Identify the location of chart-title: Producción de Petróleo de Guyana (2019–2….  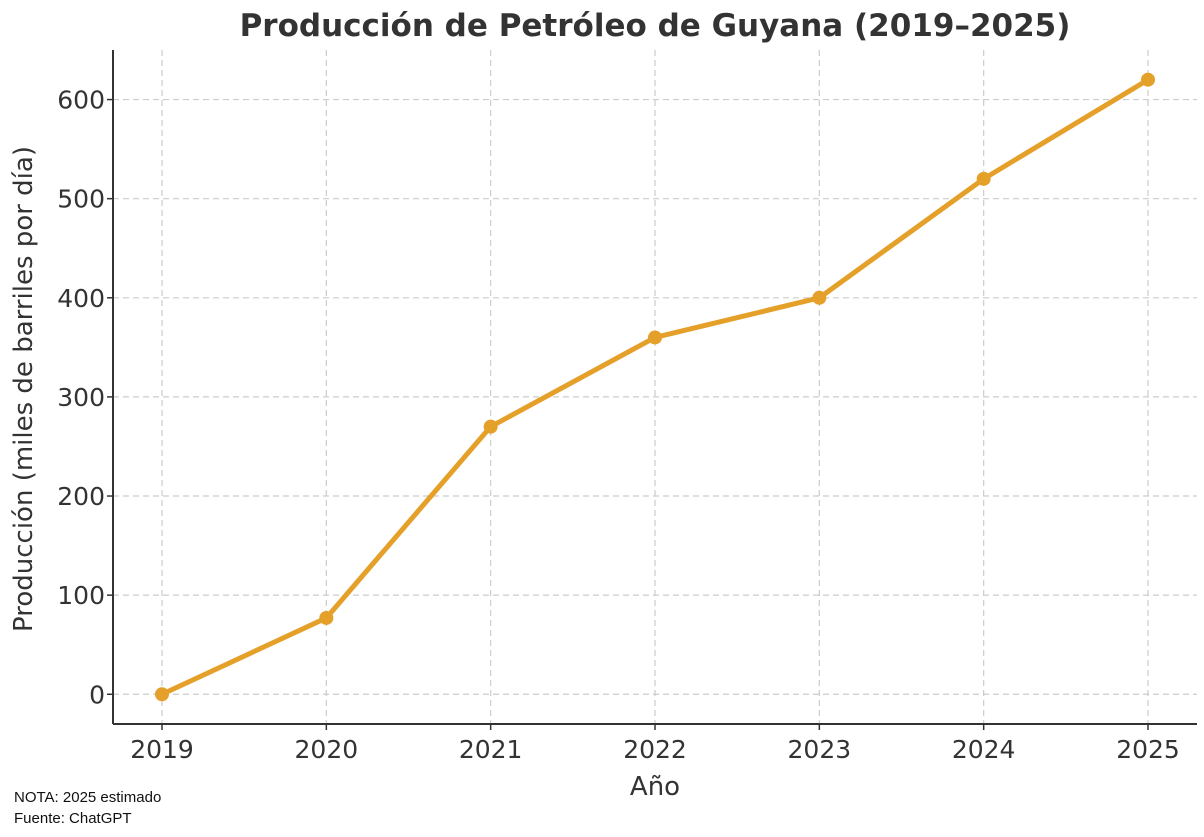
(655, 26).